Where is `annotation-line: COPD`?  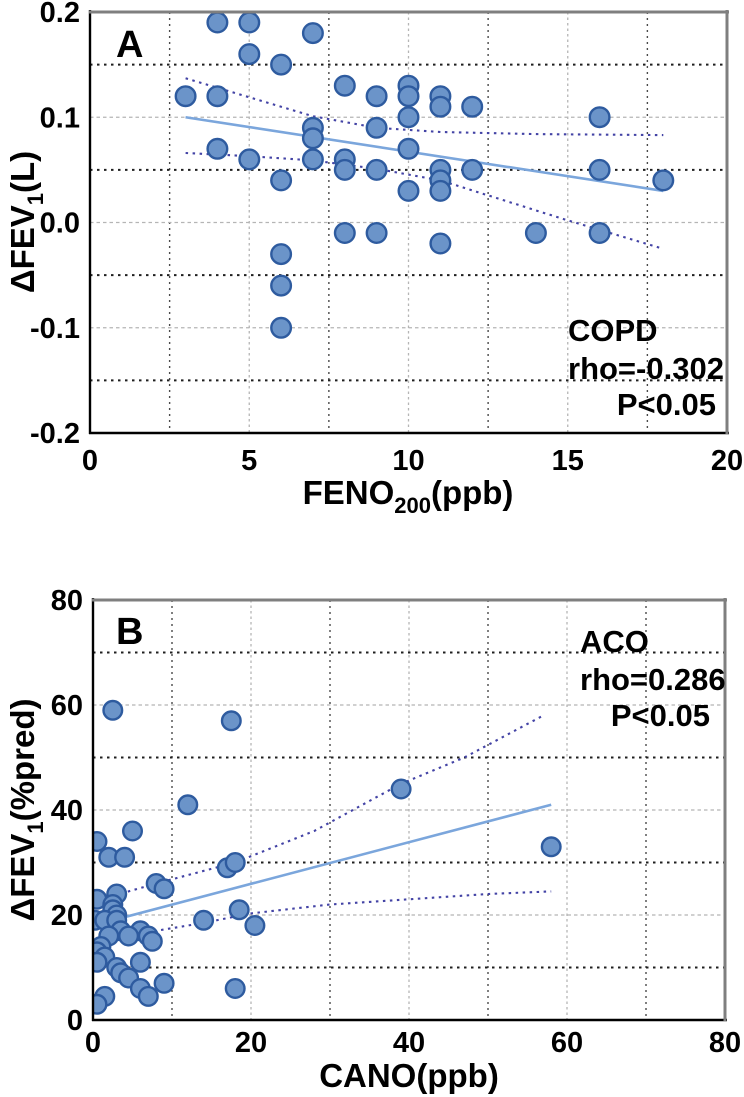 annotation-line: COPD is located at coordinates (613, 330).